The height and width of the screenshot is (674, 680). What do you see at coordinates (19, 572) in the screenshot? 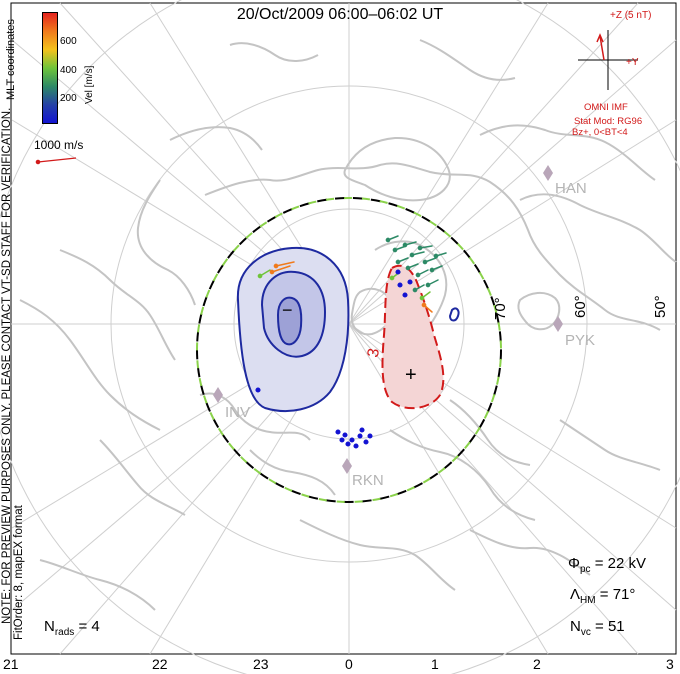
I see `fitorder-label: FitOrder: 8, mapEX format` at bounding box center [19, 572].